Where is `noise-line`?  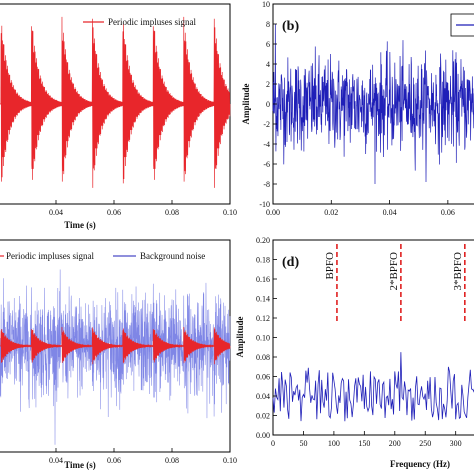
noise-line is located at coordinates (373, 104).